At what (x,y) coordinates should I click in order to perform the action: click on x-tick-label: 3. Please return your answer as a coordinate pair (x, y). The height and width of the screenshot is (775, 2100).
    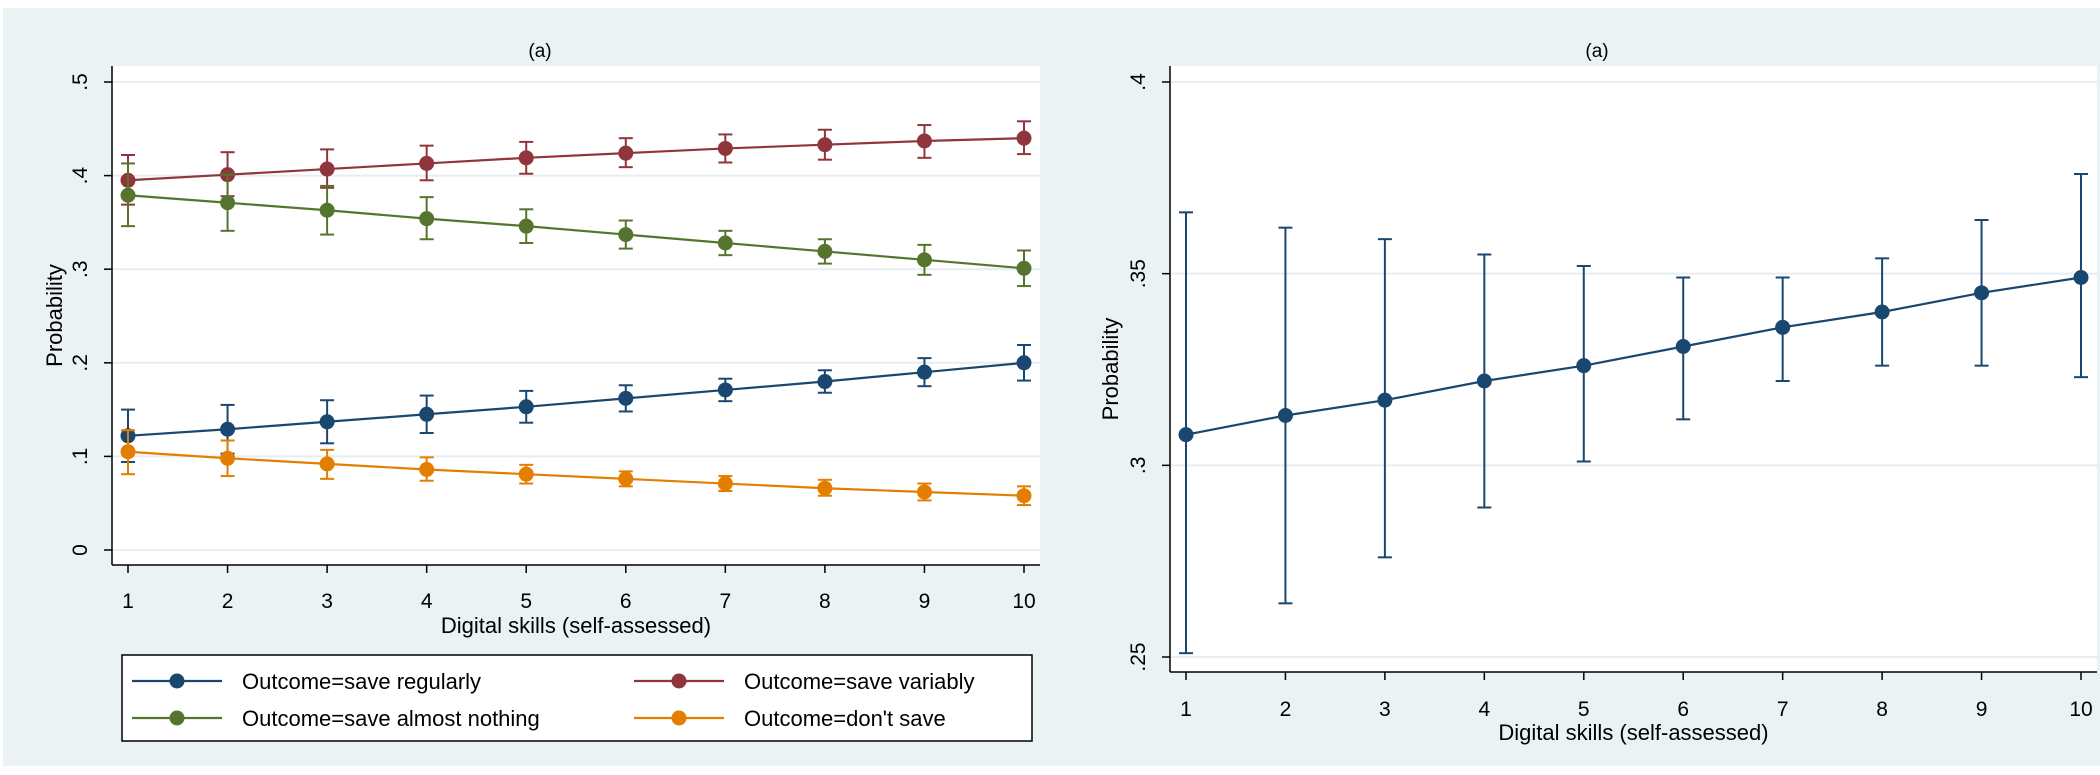
    Looking at the image, I should click on (327, 601).